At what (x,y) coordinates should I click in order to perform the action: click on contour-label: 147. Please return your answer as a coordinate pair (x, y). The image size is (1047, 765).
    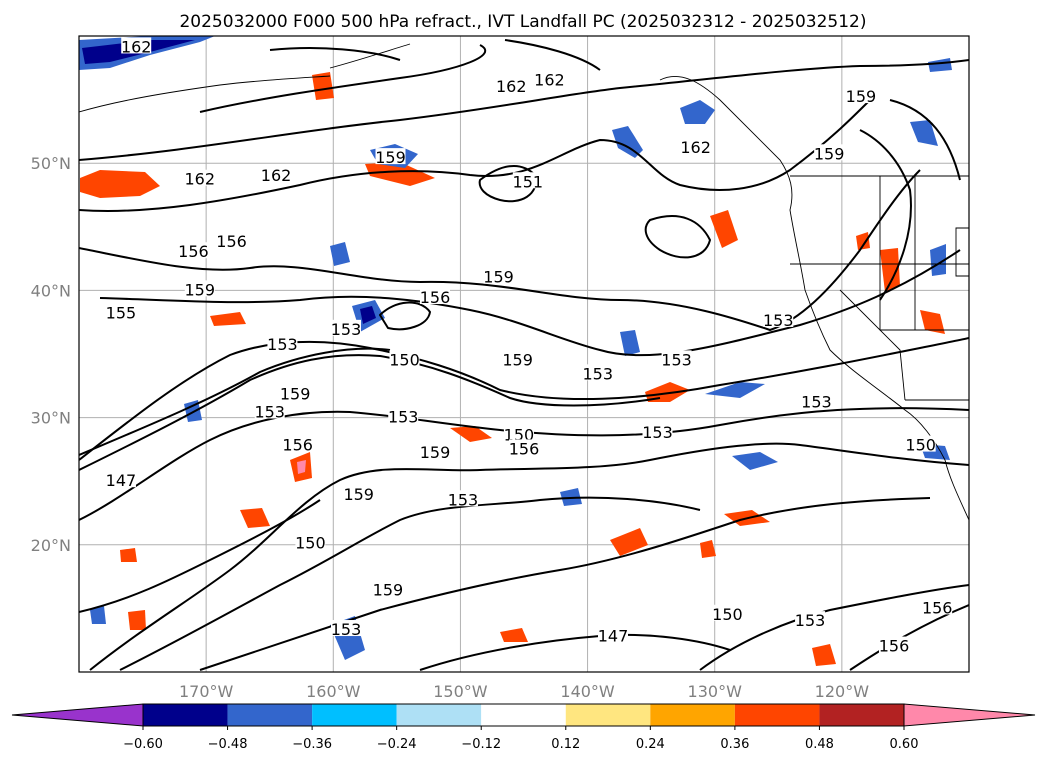
    Looking at the image, I should click on (121, 480).